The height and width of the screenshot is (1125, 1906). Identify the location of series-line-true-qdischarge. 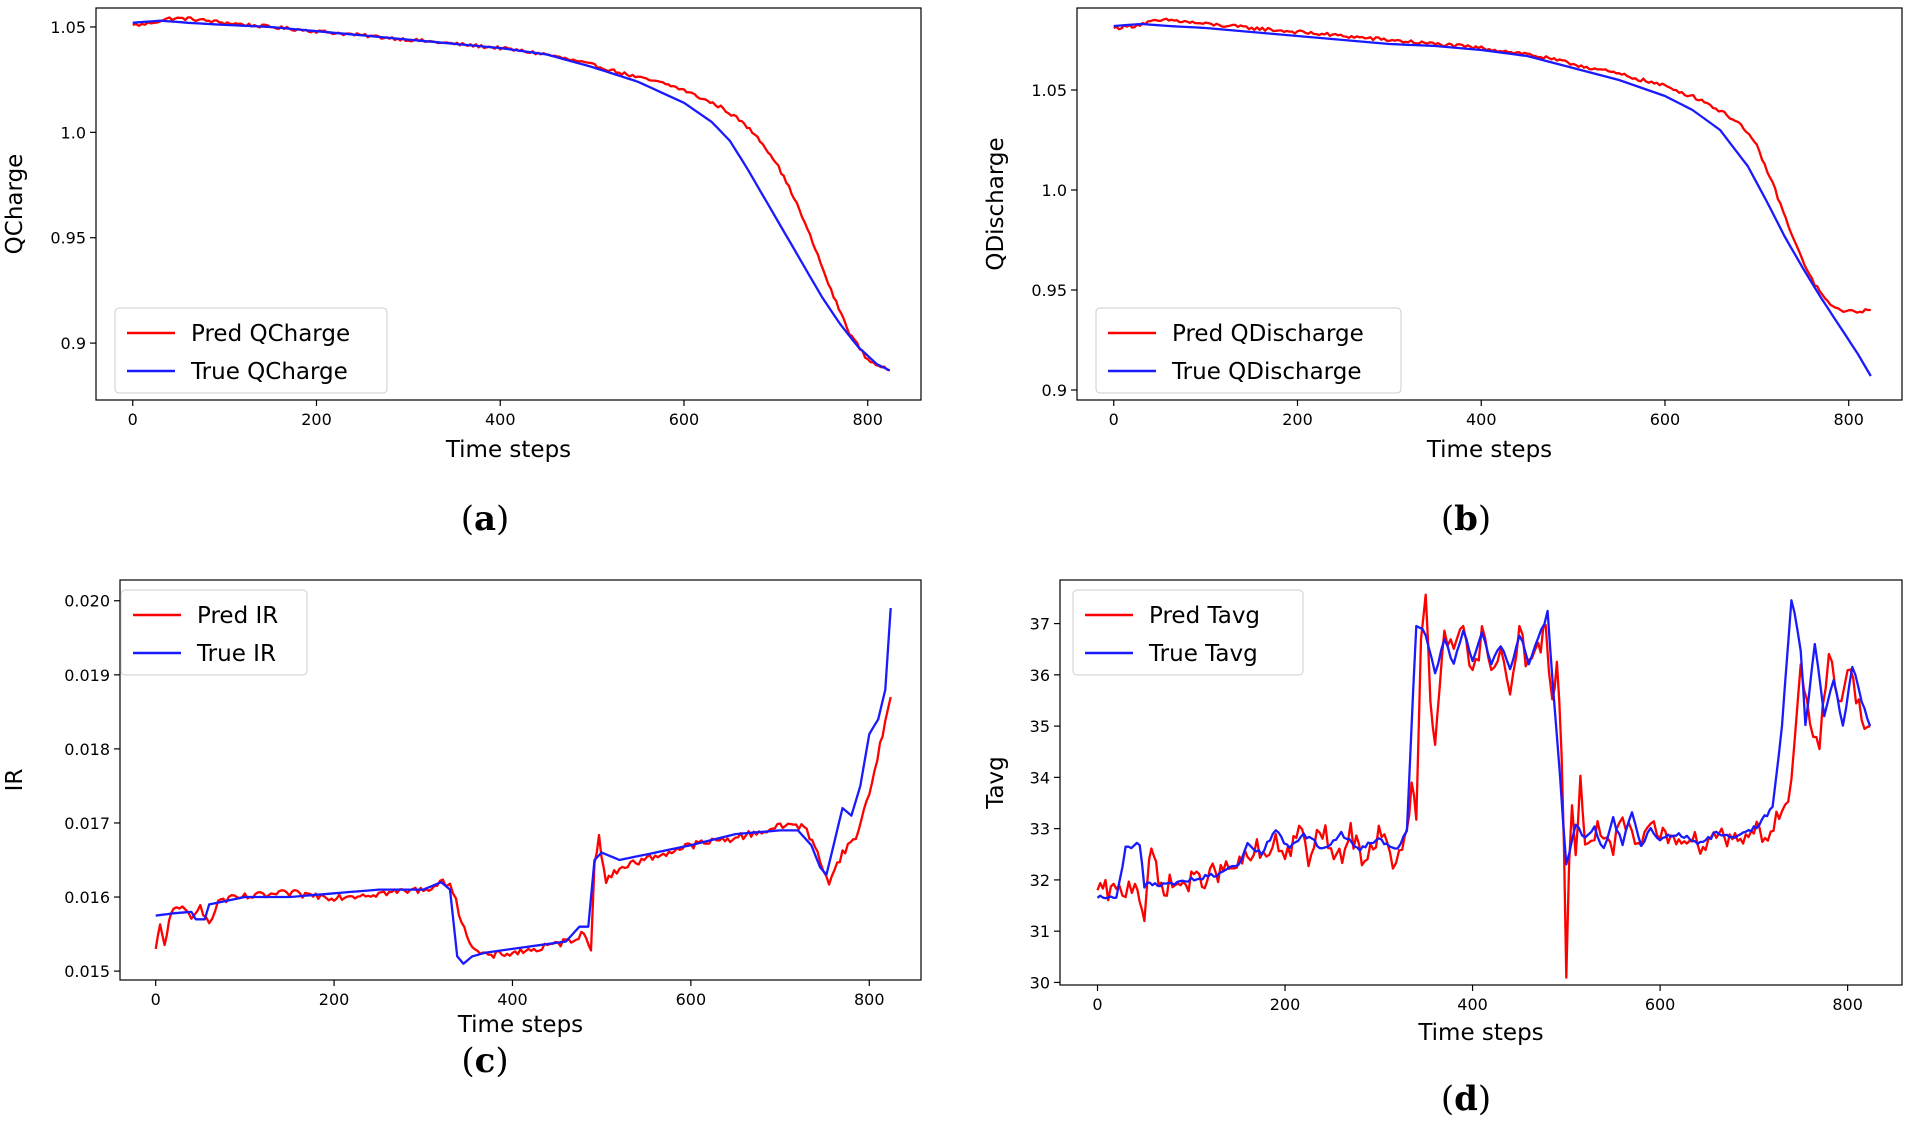
(1492, 199).